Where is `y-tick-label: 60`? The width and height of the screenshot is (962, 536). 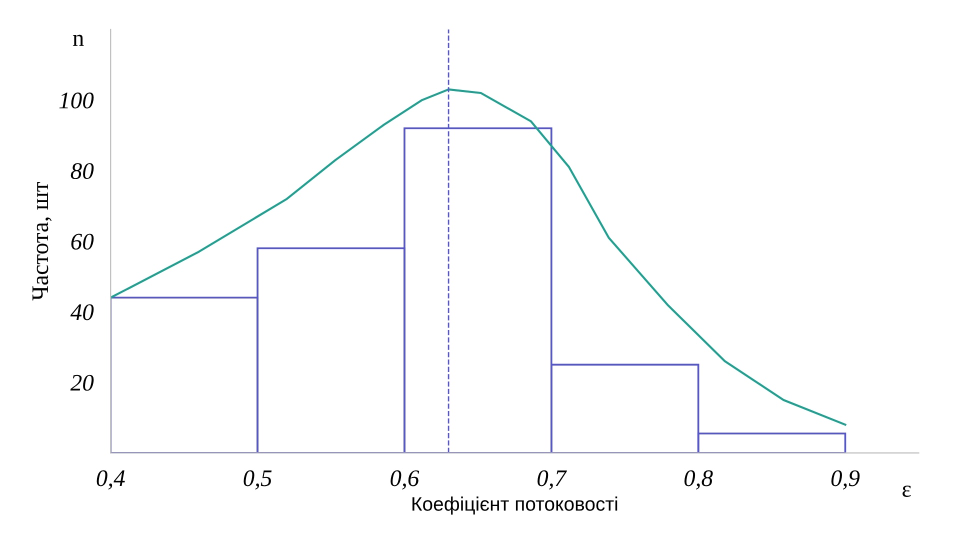
y-tick-label: 60 is located at coordinates (82, 242).